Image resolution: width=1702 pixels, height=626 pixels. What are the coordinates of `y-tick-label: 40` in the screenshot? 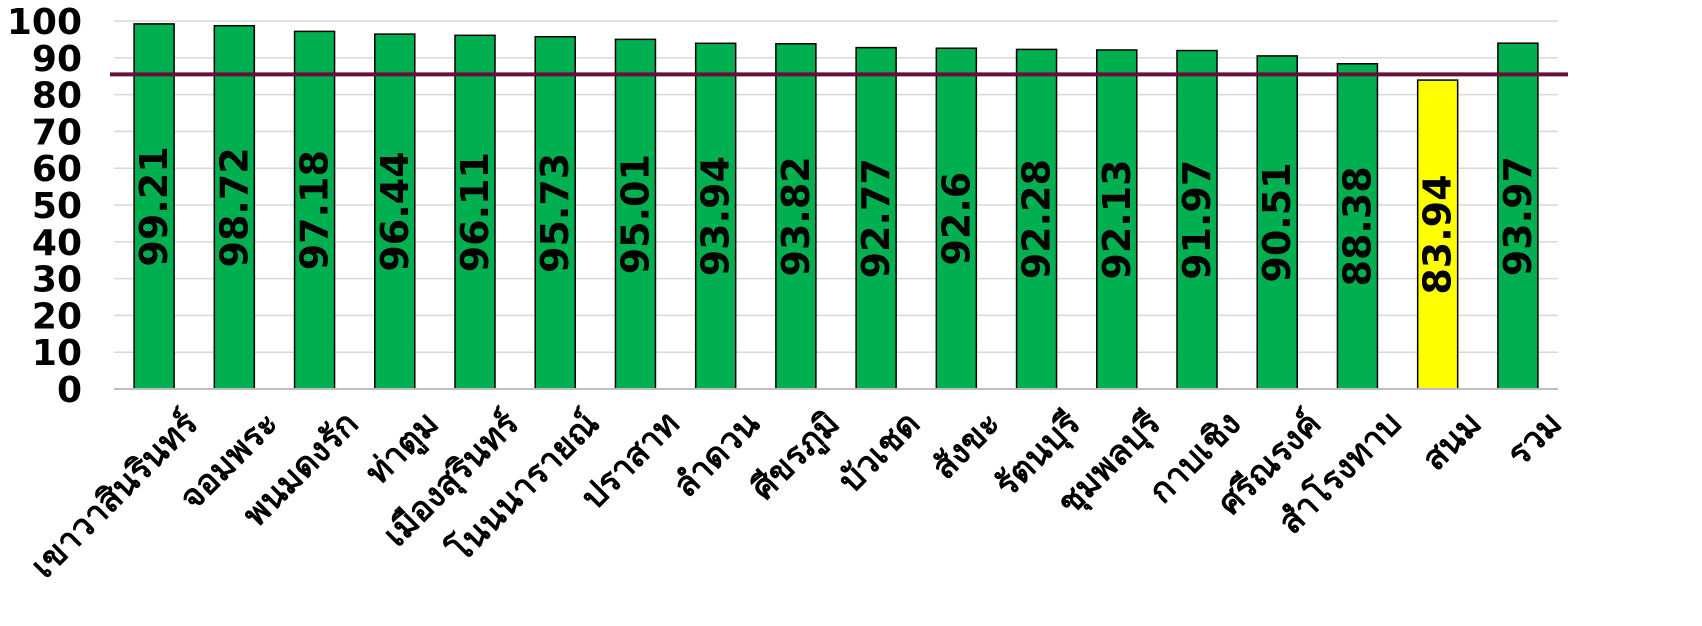 It's located at (57, 243).